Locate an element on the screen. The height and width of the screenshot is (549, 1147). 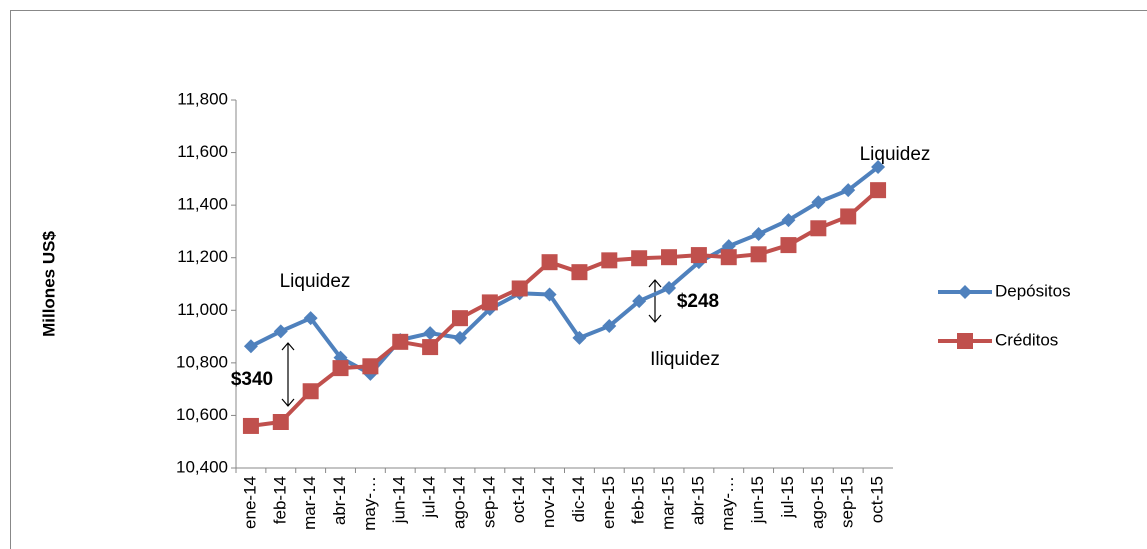
y-axis-title: Millones US$ is located at coordinates (48, 284).